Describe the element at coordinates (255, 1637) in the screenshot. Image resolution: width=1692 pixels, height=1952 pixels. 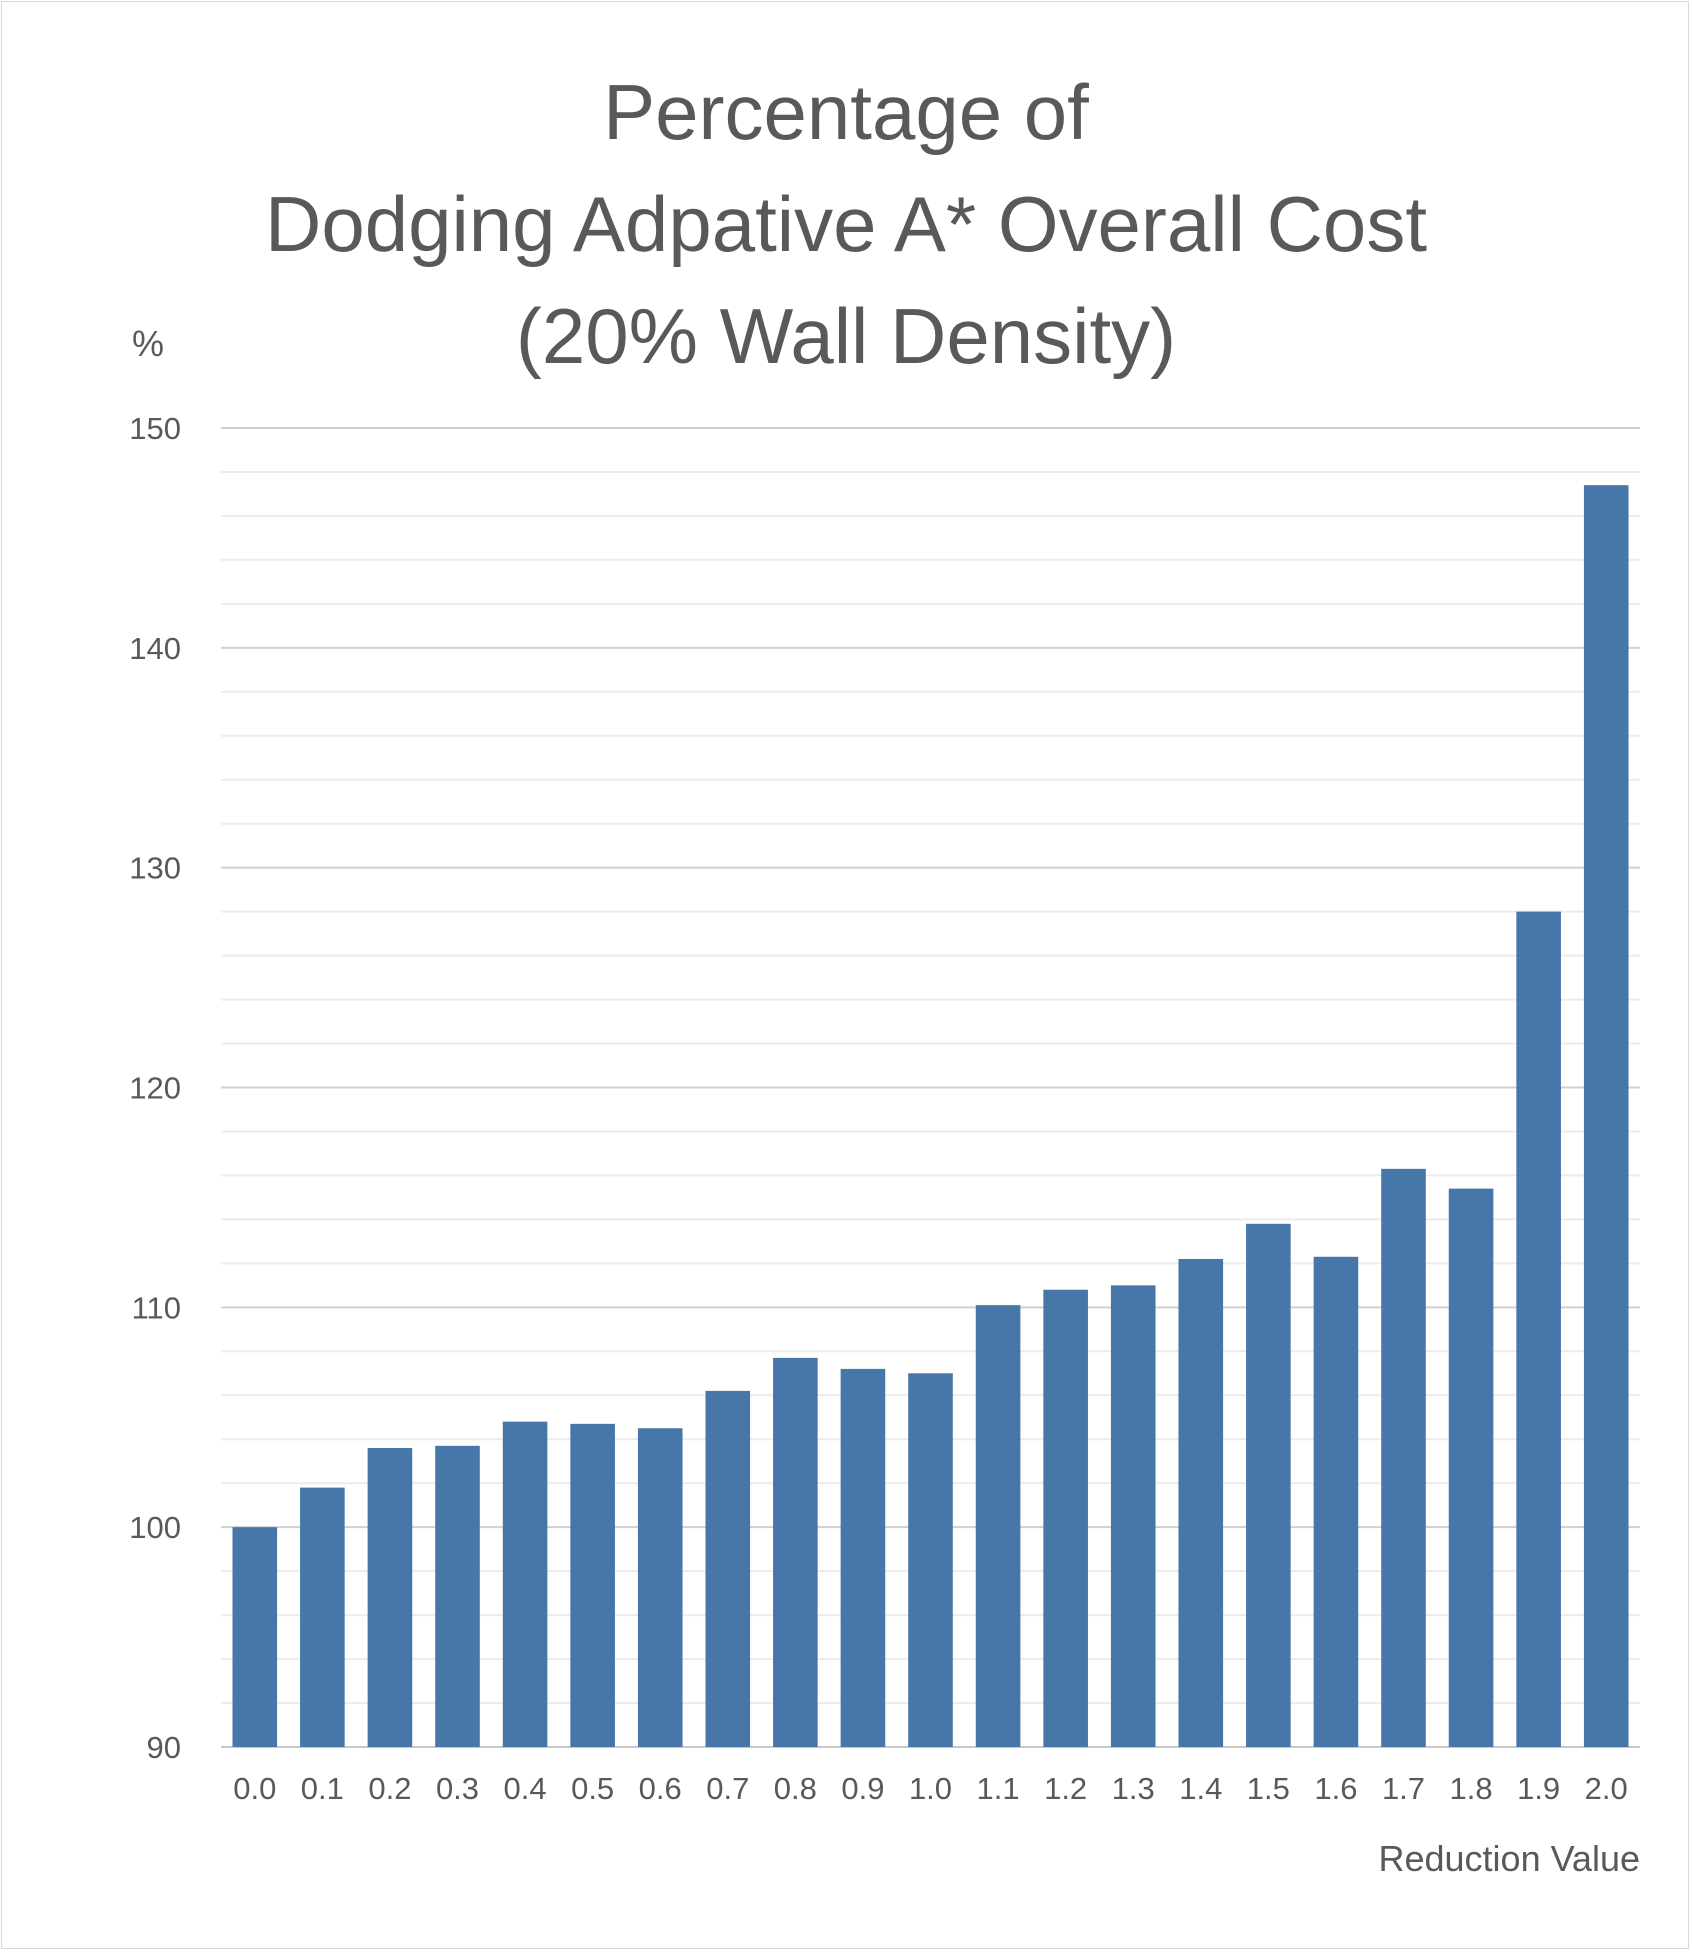
I see `bar-0.0` at that location.